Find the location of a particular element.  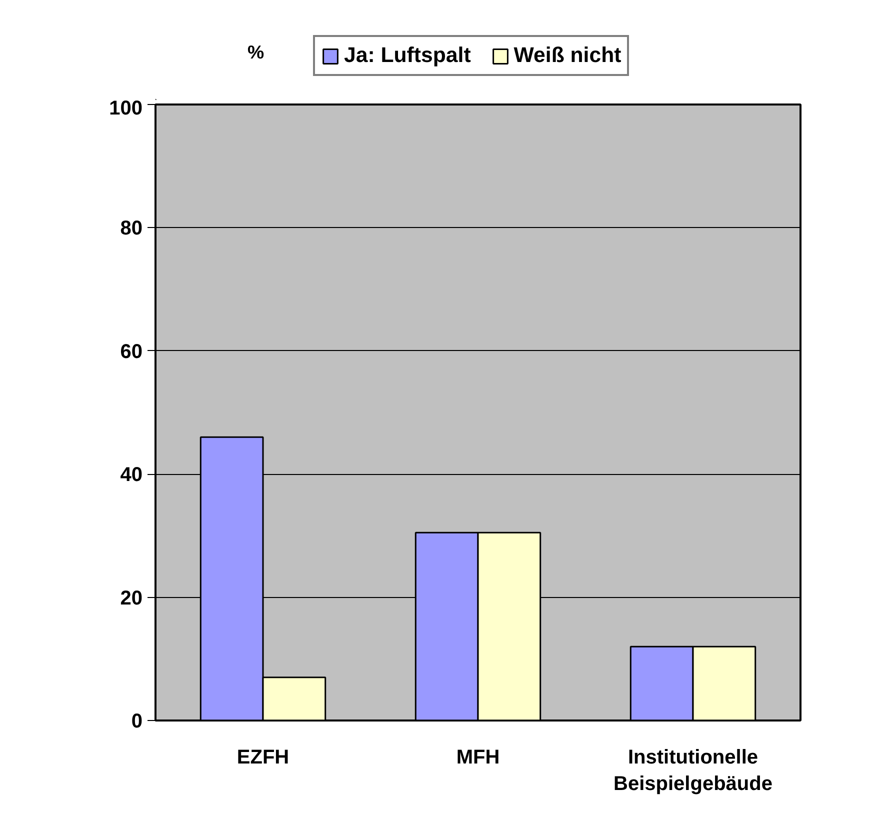

legend-label: Ja: Luftspalt is located at coordinates (407, 55).